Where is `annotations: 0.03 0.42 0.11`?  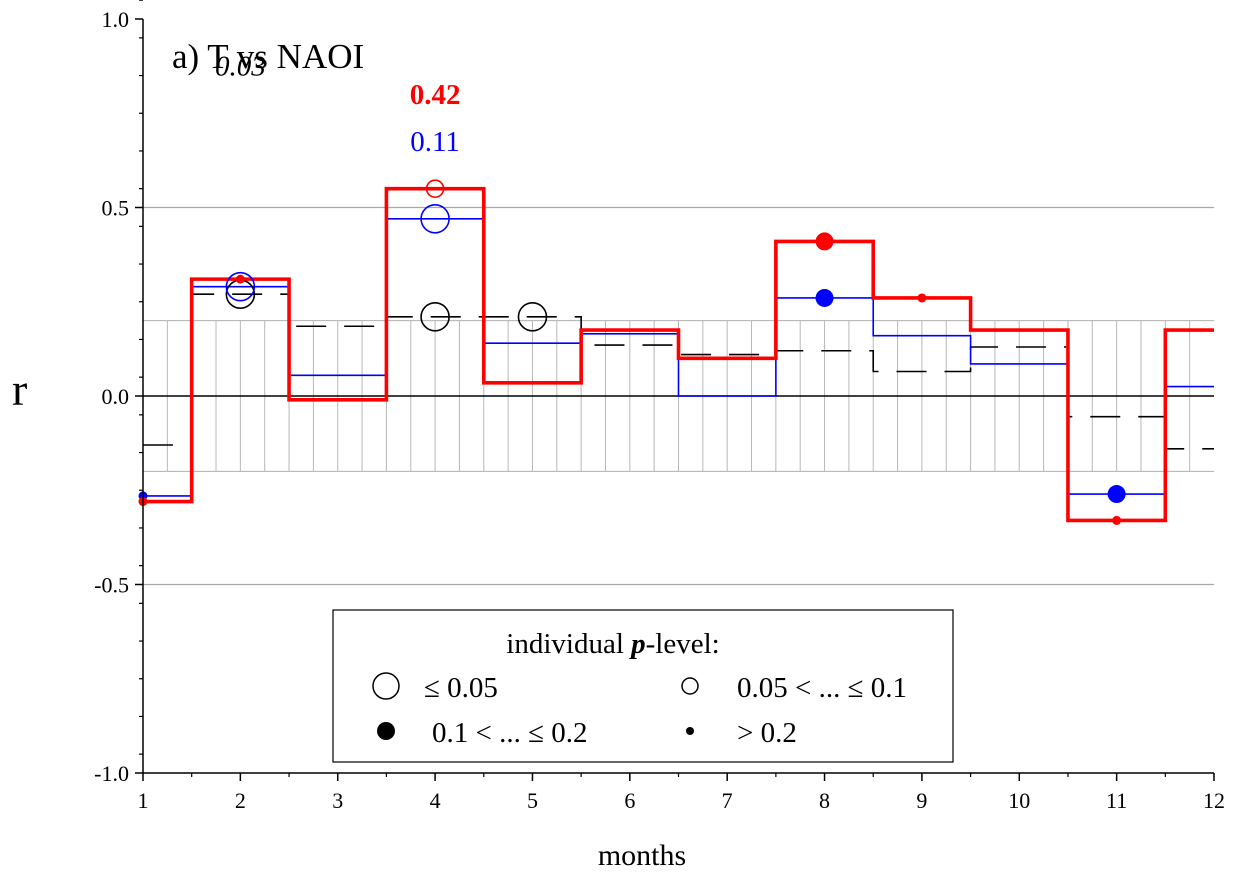 annotations: 0.03 0.42 0.11 is located at coordinates (337, 104).